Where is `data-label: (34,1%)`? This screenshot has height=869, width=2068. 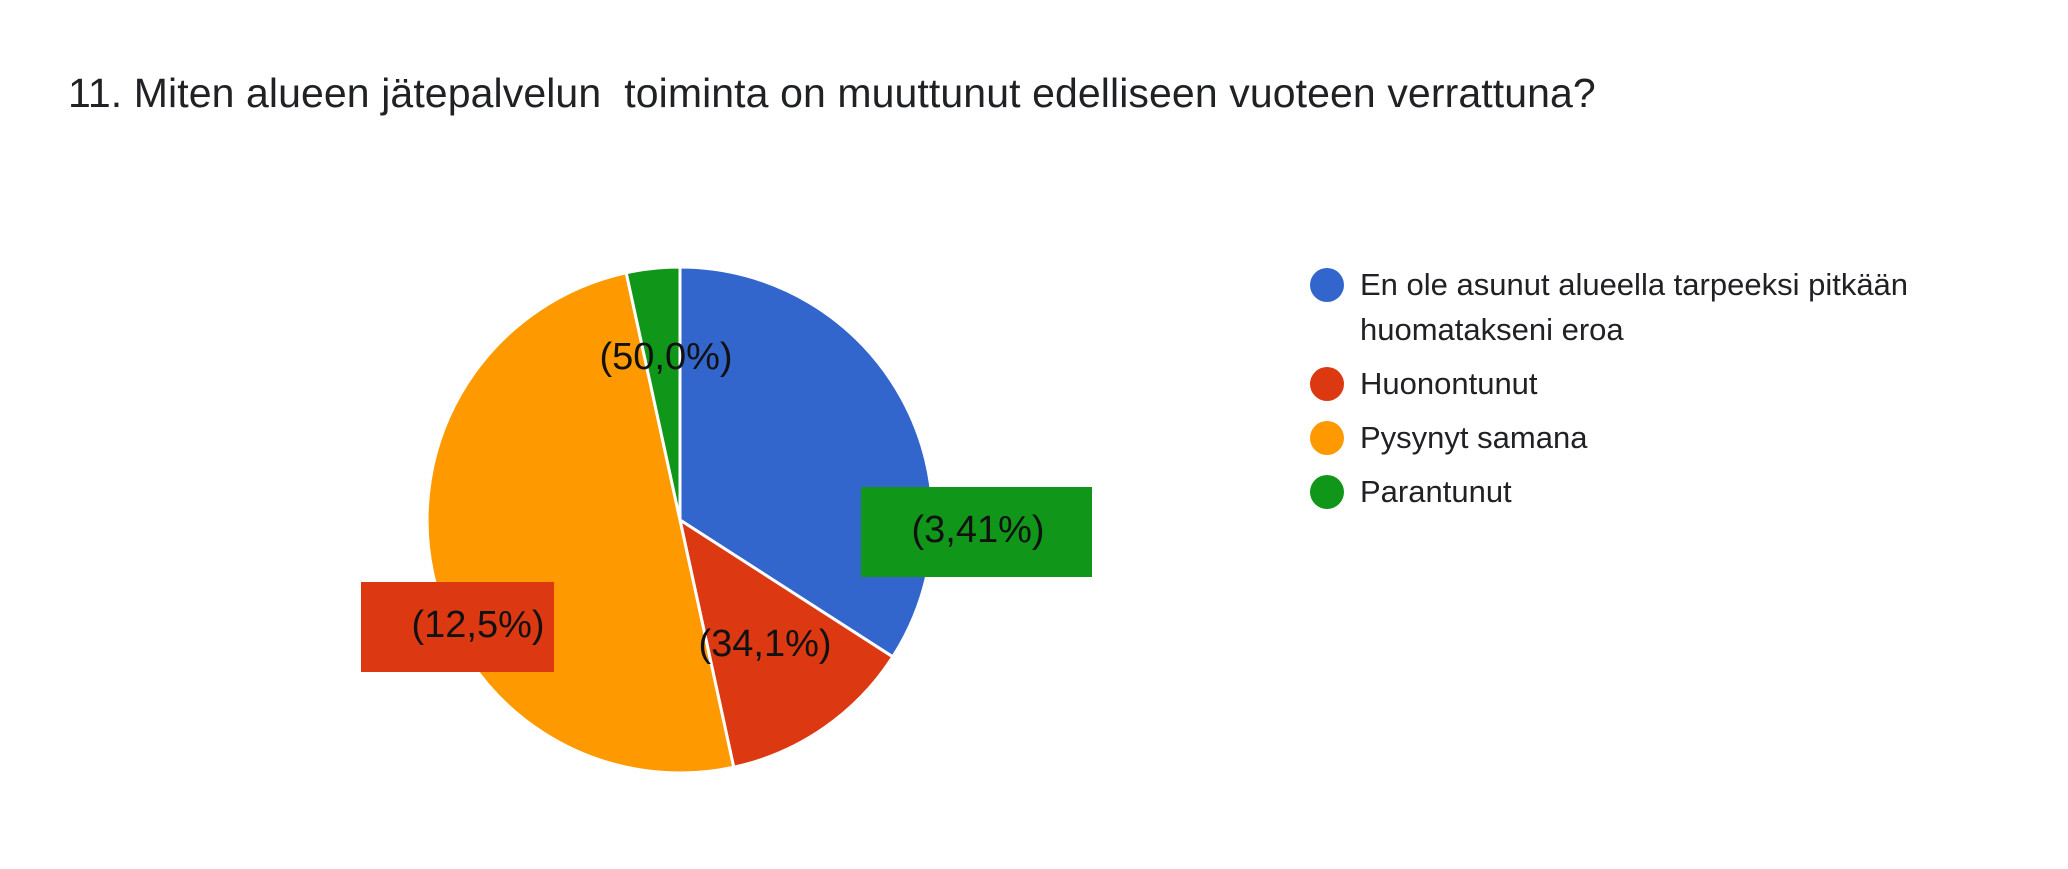
data-label: (34,1%) is located at coordinates (764, 644).